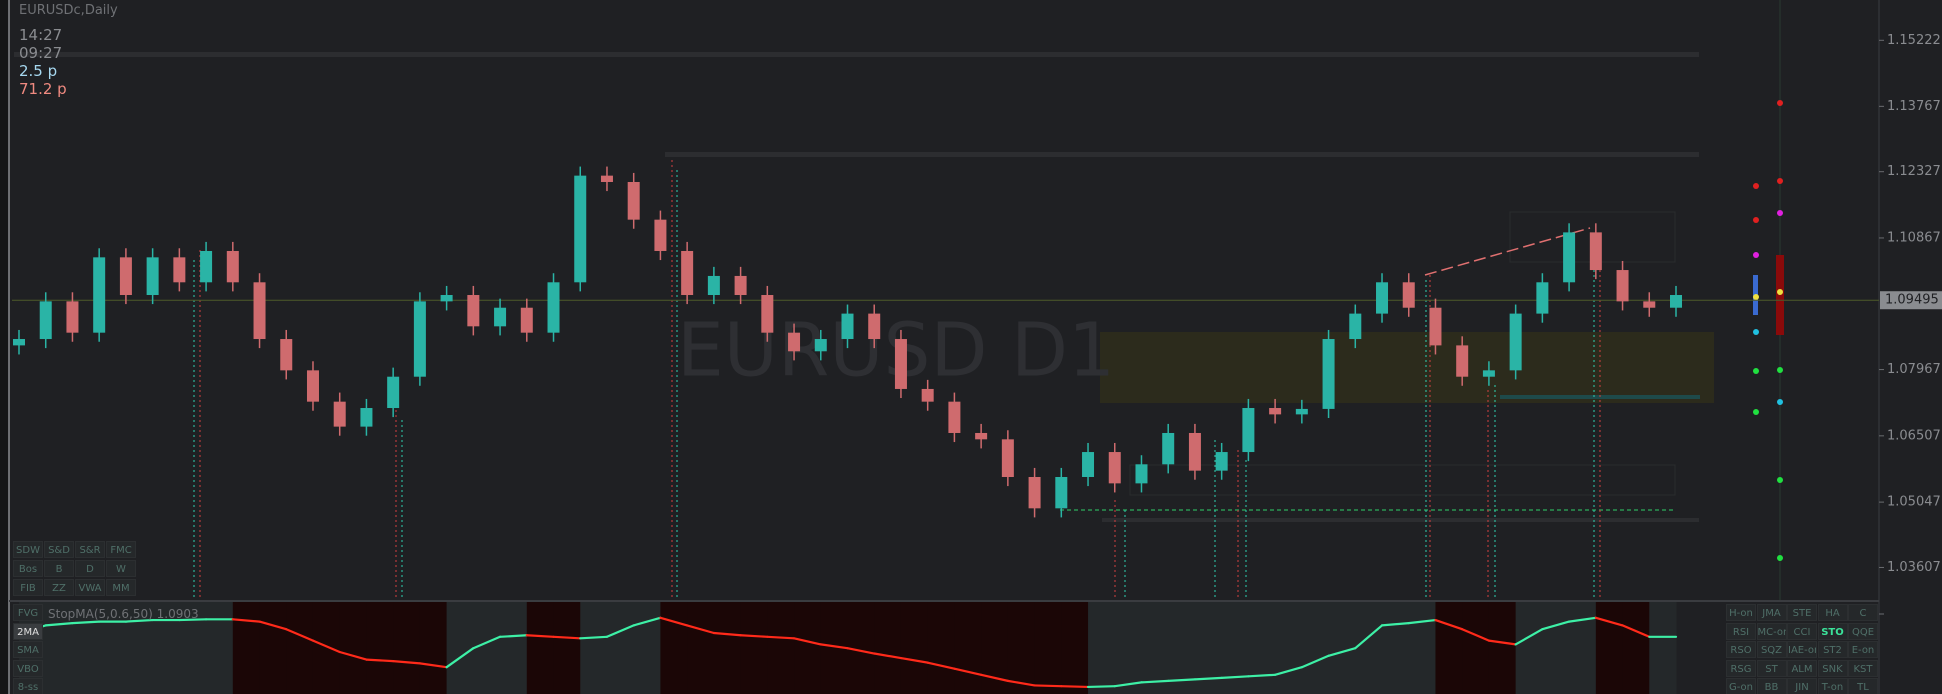 This screenshot has height=694, width=1942. What do you see at coordinates (1771, 612) in the screenshot?
I see `toolbar-button: JMA` at bounding box center [1771, 612].